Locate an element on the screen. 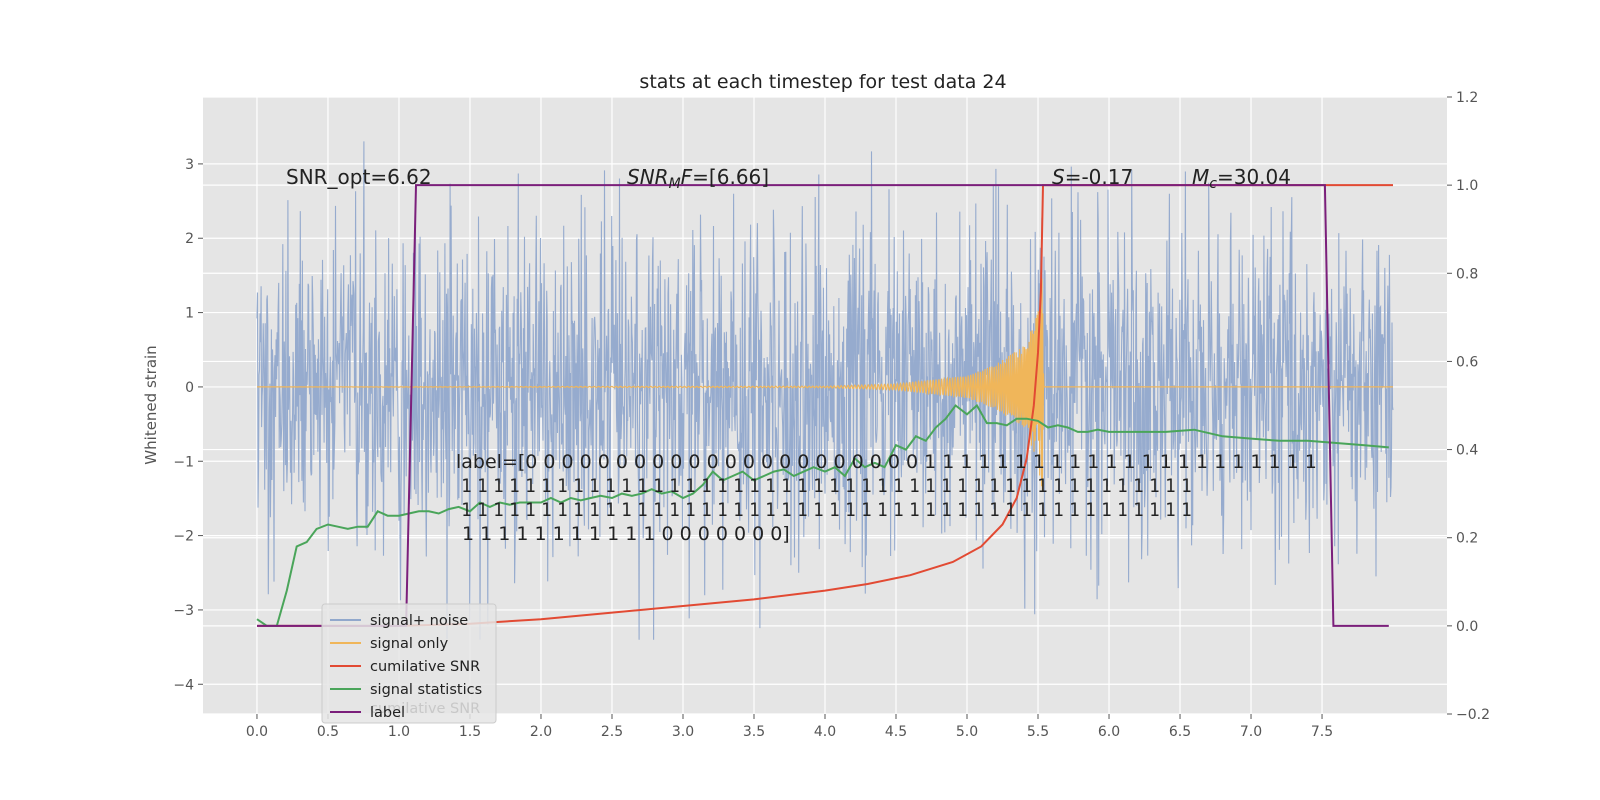  s-annotation: S=-0.17 is located at coordinates (1092, 177).